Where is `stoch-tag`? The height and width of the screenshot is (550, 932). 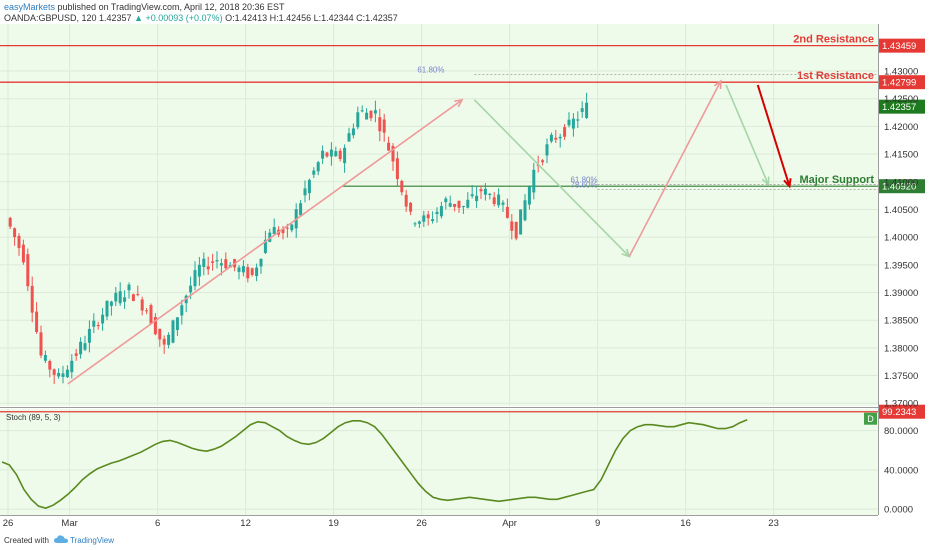 stoch-tag is located at coordinates (902, 411).